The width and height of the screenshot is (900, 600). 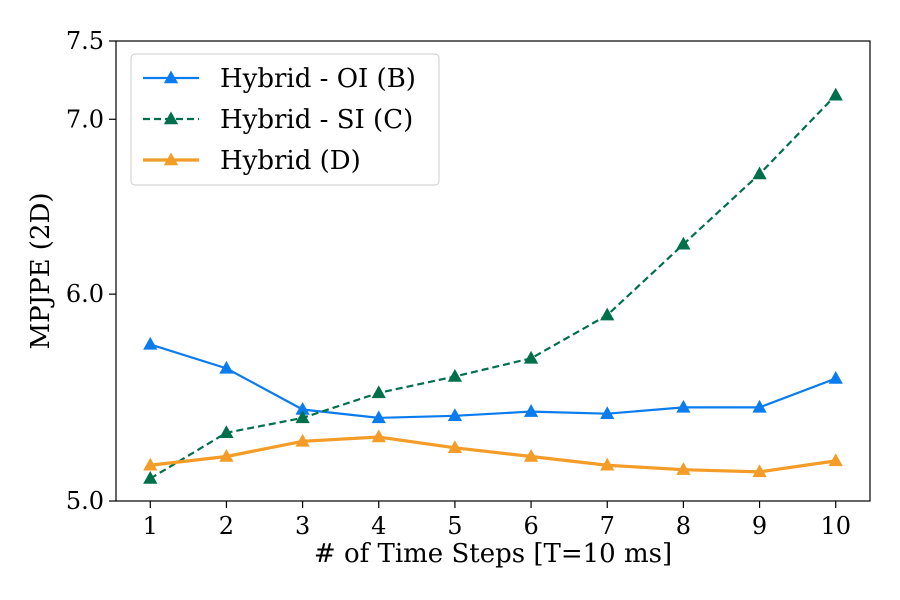 What do you see at coordinates (150, 526) in the screenshot?
I see `x-tick-label: 1` at bounding box center [150, 526].